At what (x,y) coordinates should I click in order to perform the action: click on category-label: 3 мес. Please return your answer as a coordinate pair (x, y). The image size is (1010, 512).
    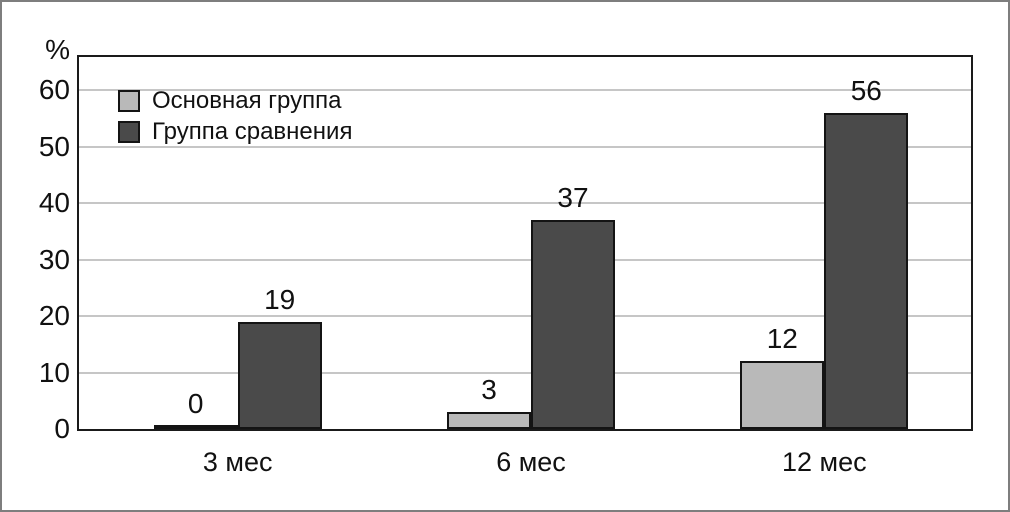
    Looking at the image, I should click on (237, 462).